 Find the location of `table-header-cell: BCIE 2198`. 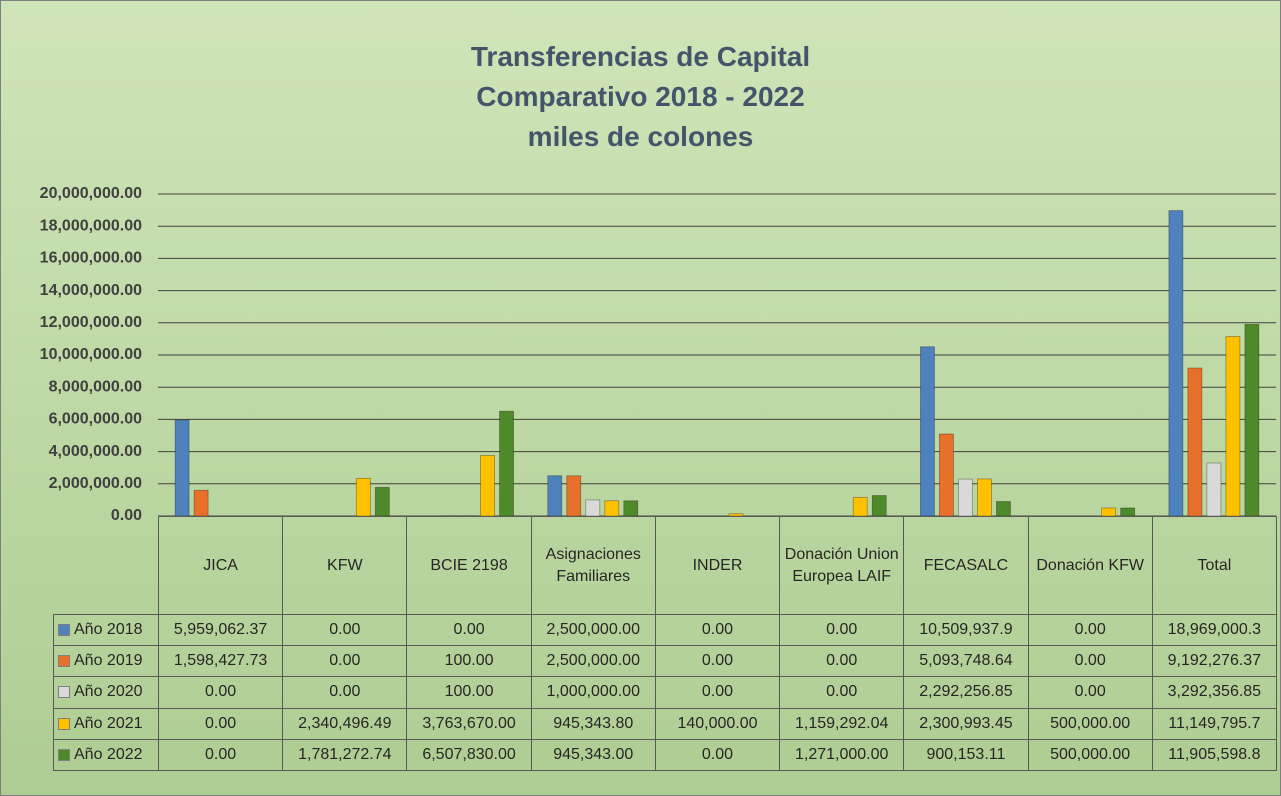

table-header-cell: BCIE 2198 is located at coordinates (469, 565).